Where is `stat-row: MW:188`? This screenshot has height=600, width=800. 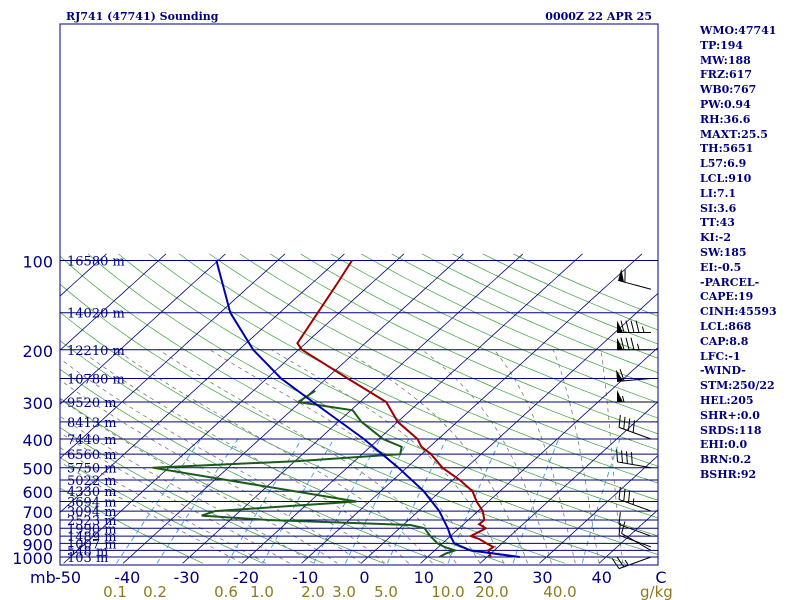 stat-row: MW:188 is located at coordinates (725, 60).